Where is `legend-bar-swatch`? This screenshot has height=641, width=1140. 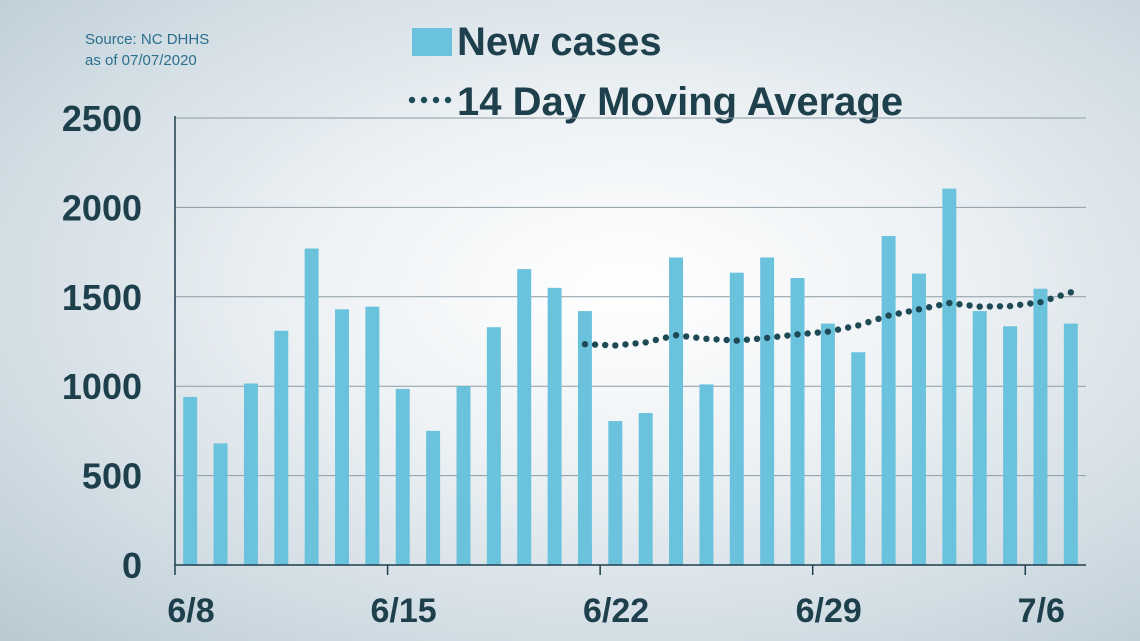 legend-bar-swatch is located at coordinates (432, 42).